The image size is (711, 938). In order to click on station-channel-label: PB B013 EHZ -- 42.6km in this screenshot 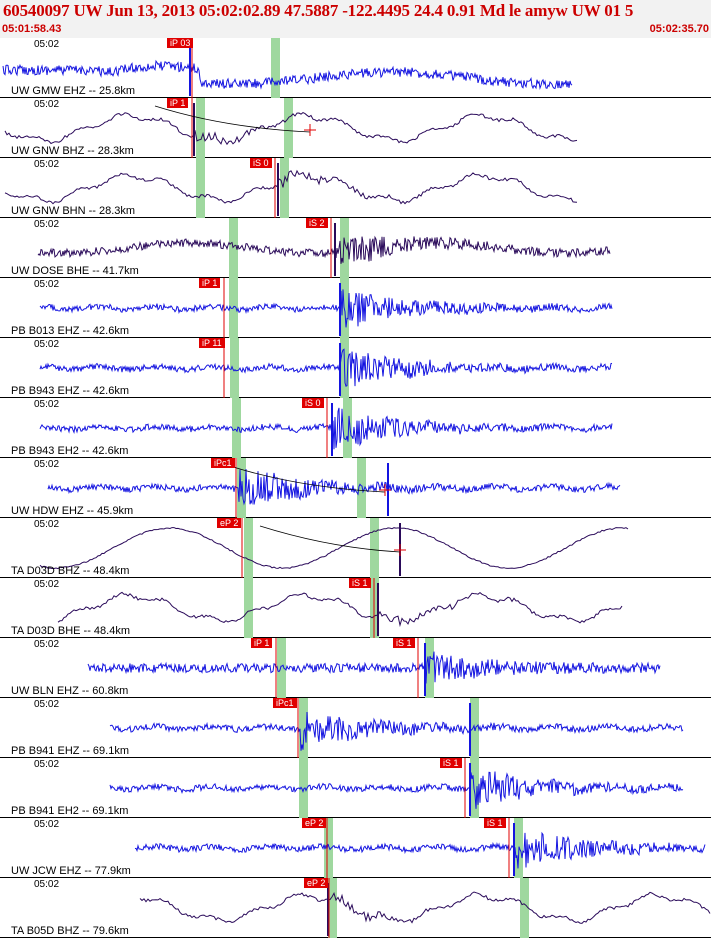, I will do `click(70, 331)`.